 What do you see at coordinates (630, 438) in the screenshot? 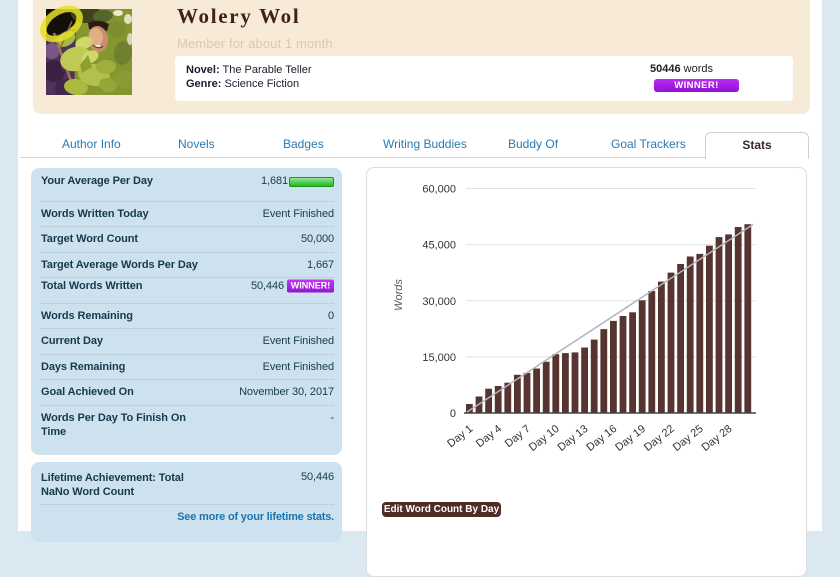
I see `svg-text: Day 19` at bounding box center [630, 438].